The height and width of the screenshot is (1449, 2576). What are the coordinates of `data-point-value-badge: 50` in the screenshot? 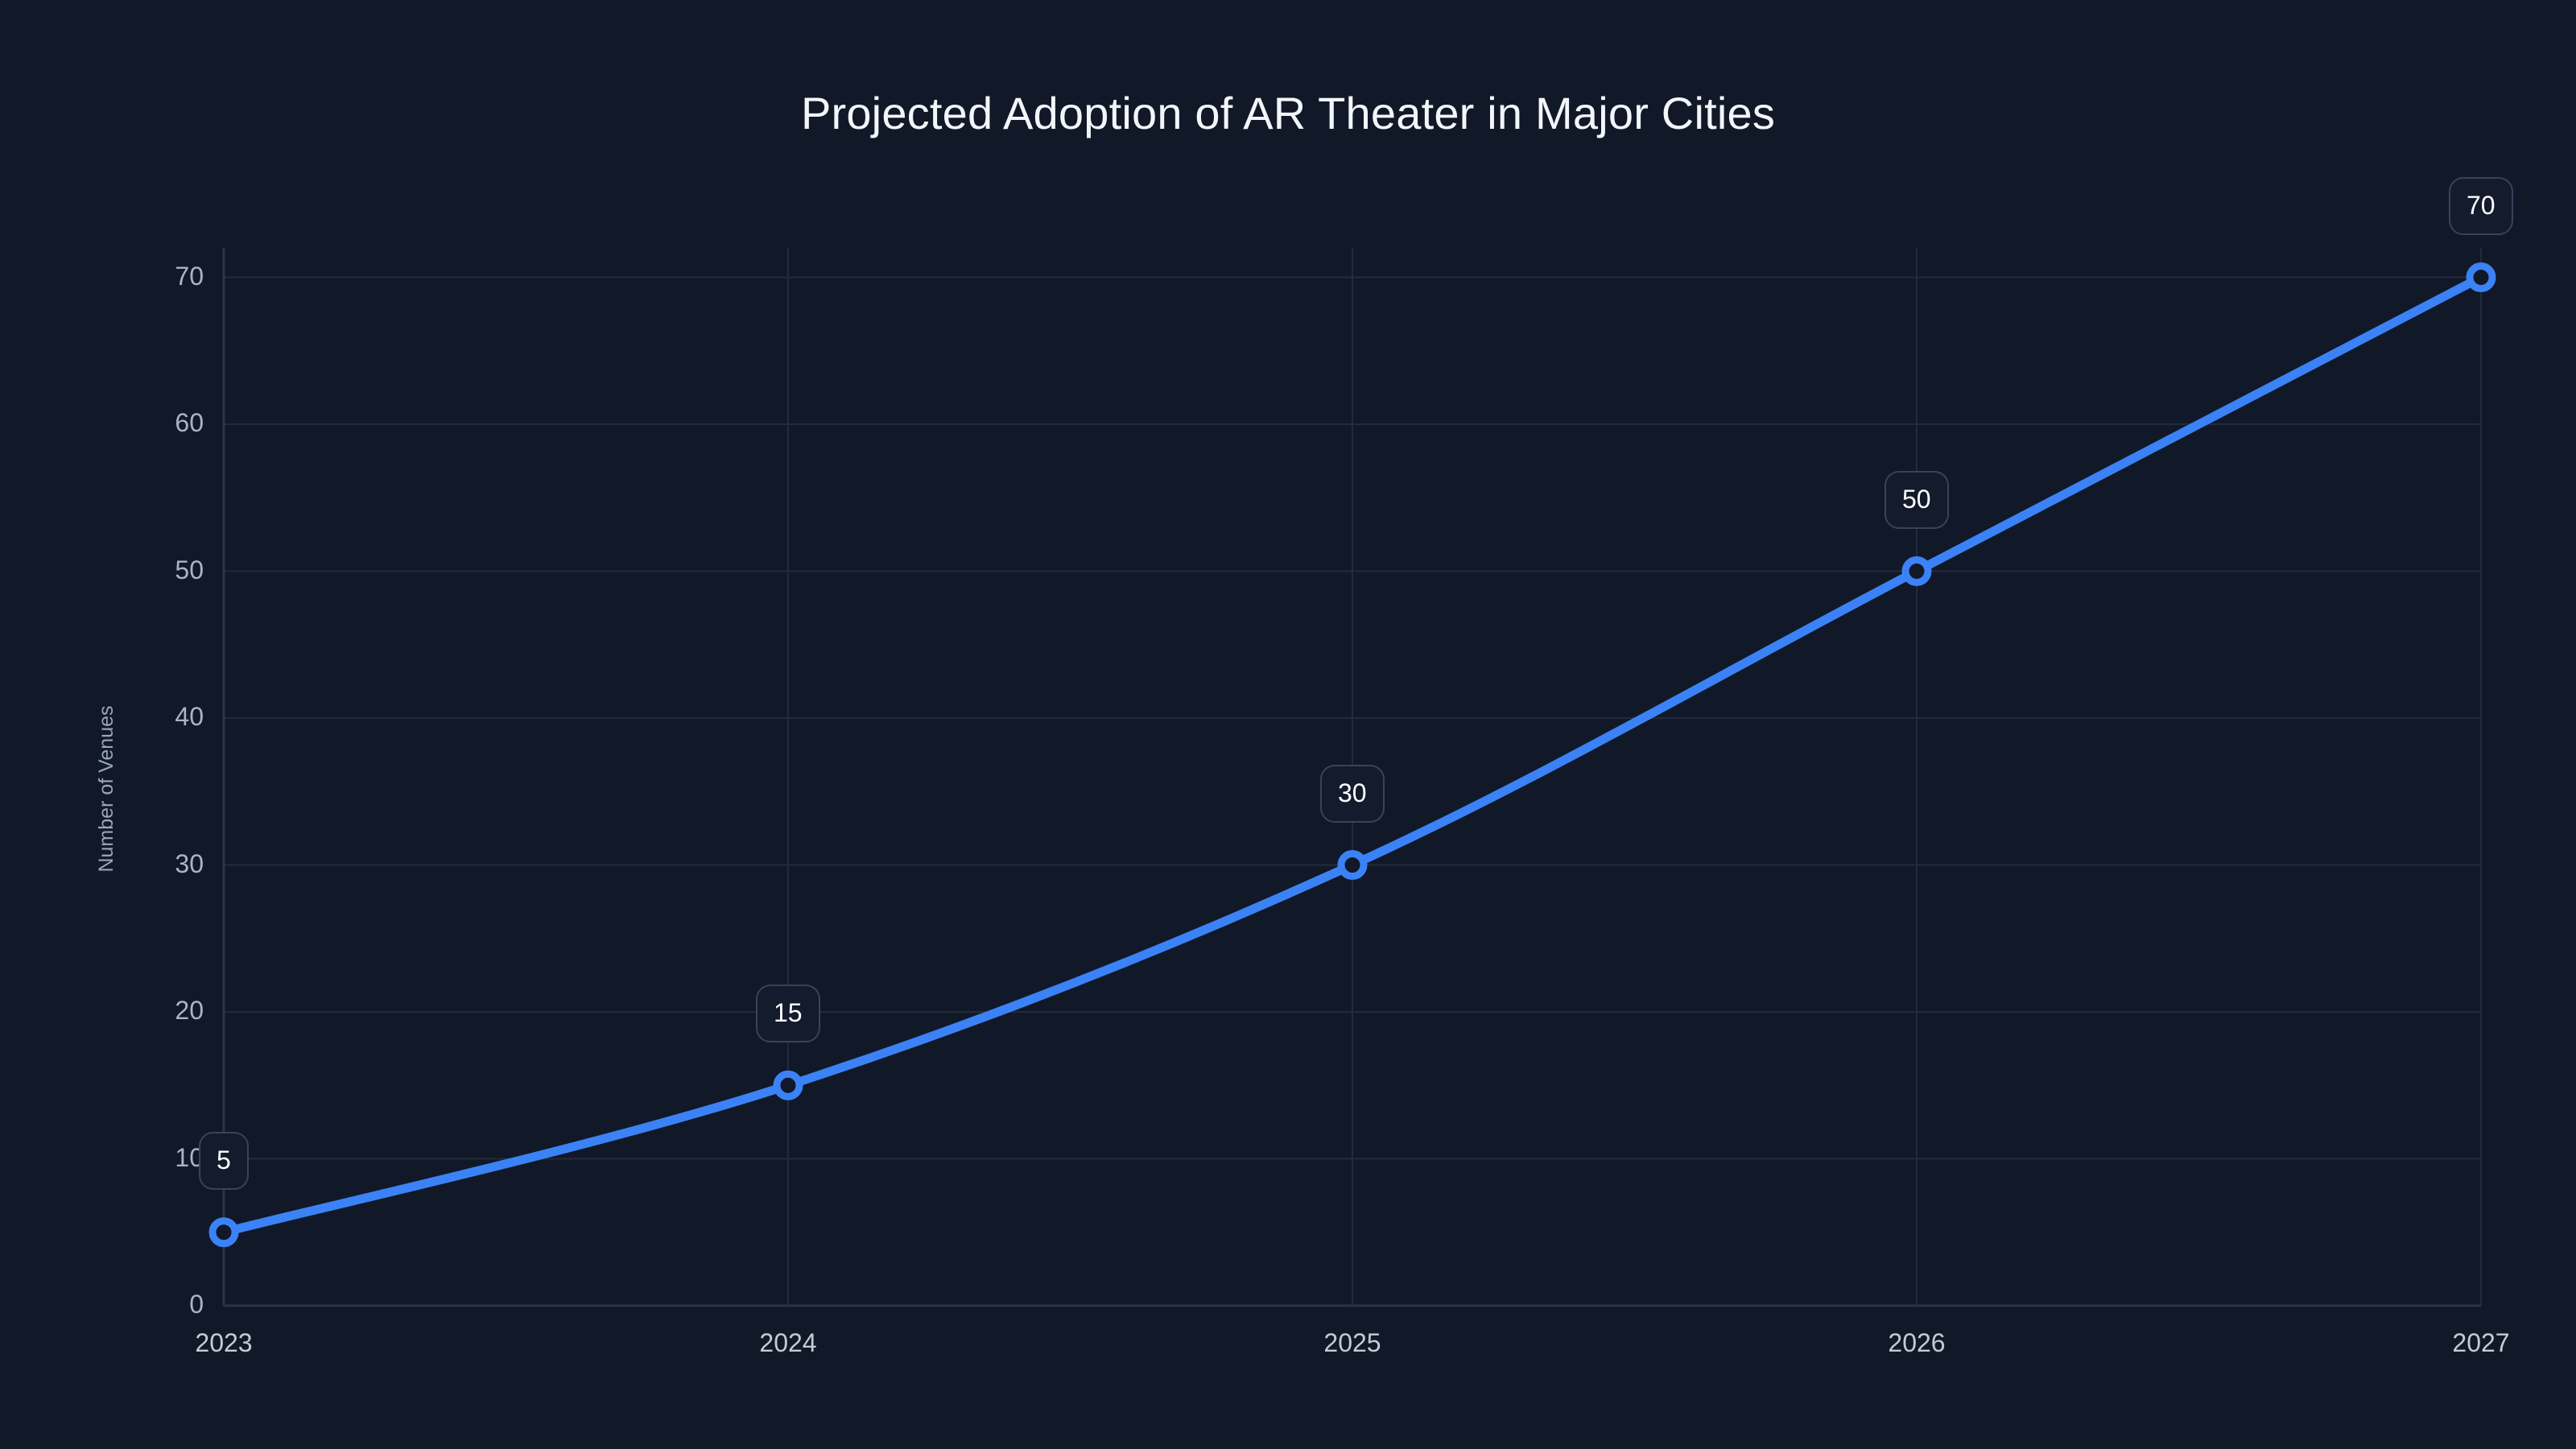 It's located at (1917, 499).